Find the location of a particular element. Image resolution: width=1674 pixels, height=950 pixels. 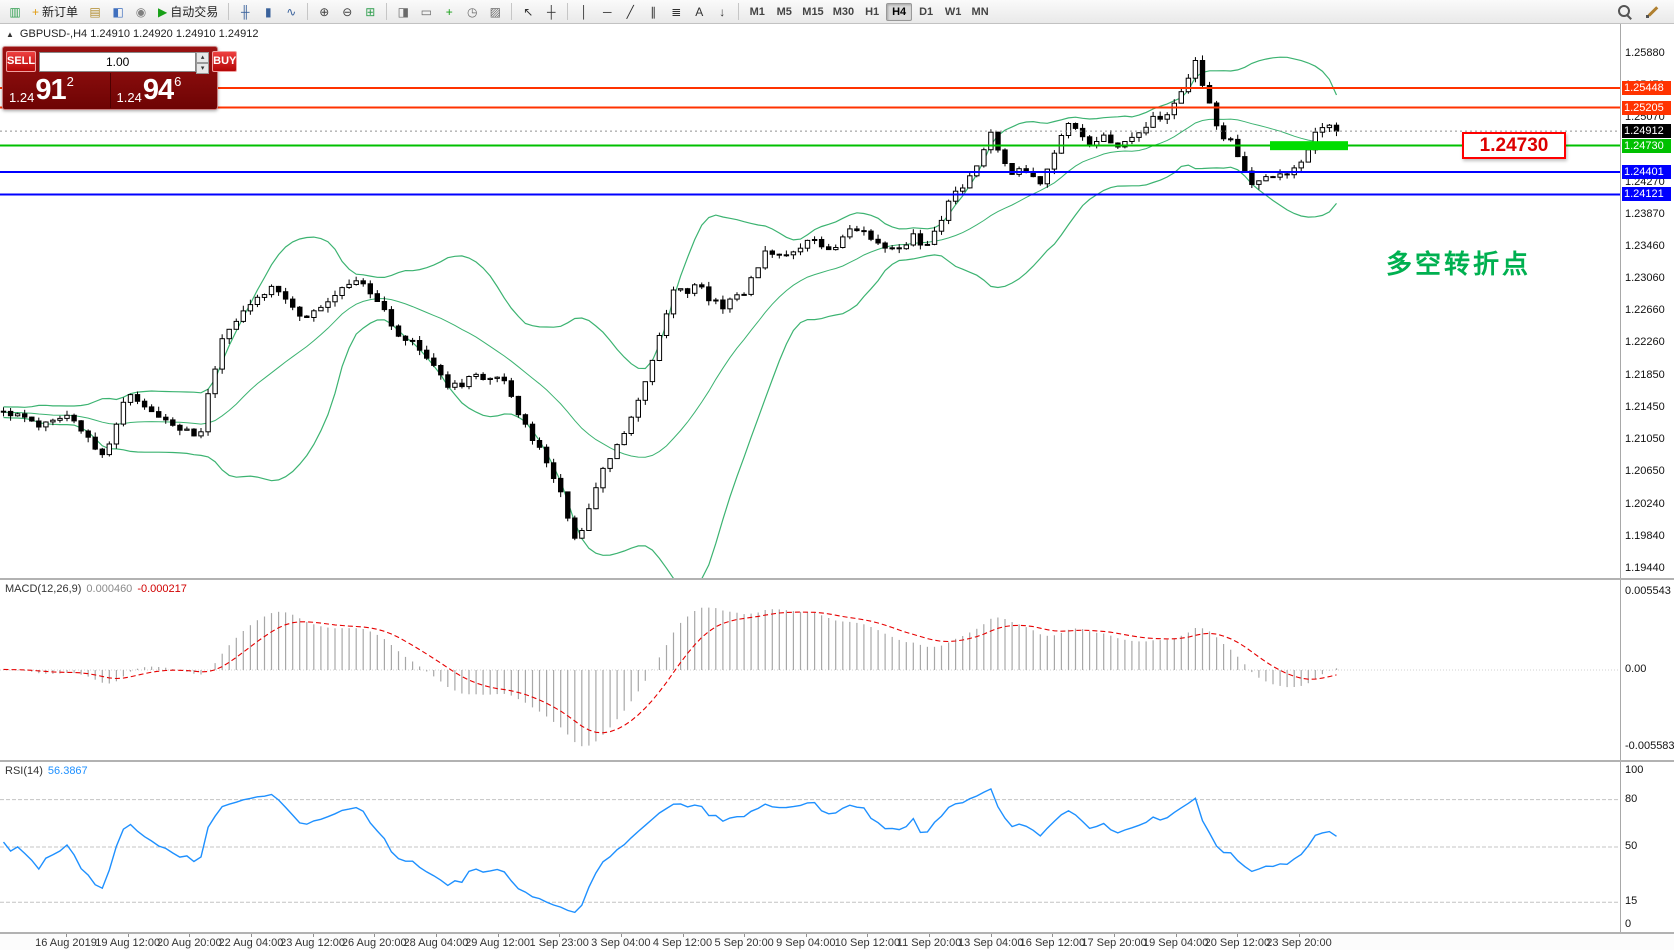

rsi-axis-label: 80 is located at coordinates (1631, 798).